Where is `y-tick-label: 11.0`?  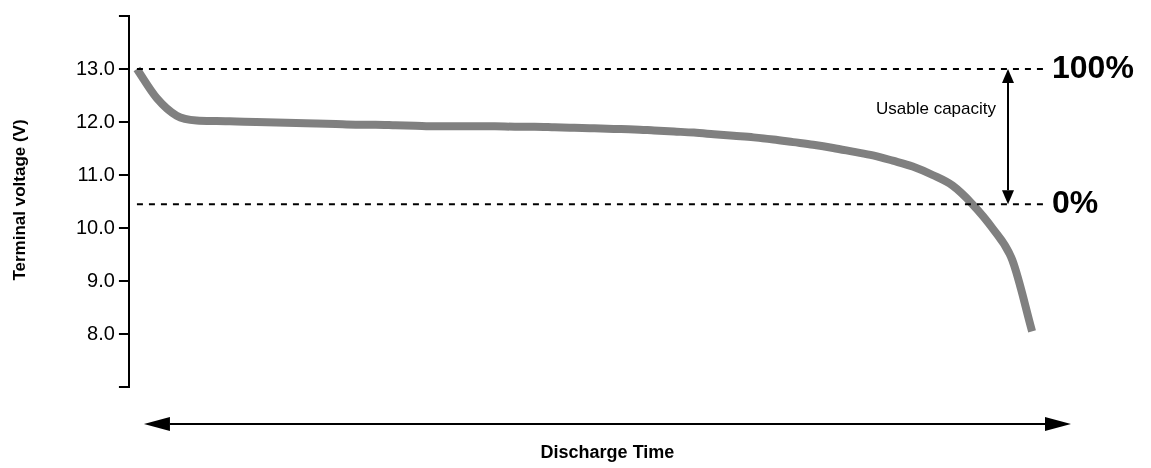
y-tick-label: 11.0 is located at coordinates (96, 173).